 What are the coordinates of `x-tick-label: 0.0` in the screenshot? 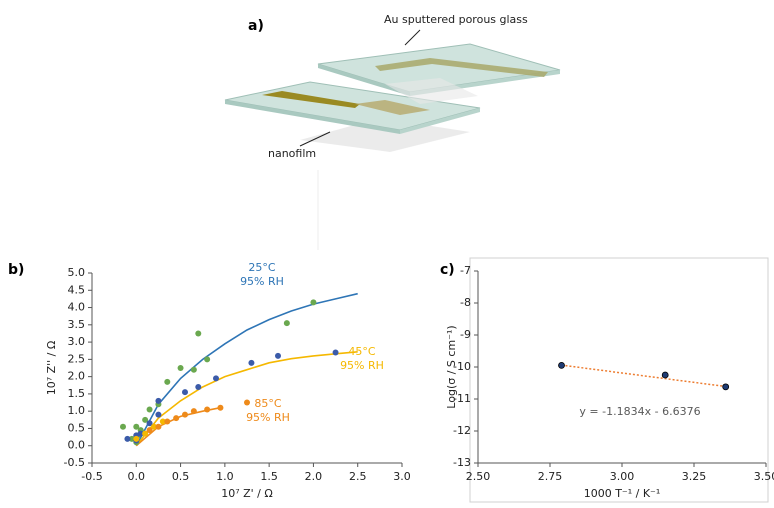 It's located at (137, 476).